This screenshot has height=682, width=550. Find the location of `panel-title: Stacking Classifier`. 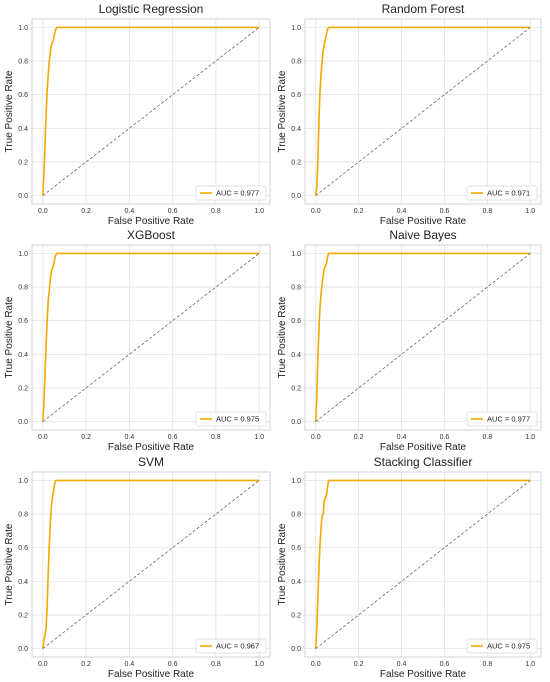

panel-title: Stacking Classifier is located at coordinates (423, 462).